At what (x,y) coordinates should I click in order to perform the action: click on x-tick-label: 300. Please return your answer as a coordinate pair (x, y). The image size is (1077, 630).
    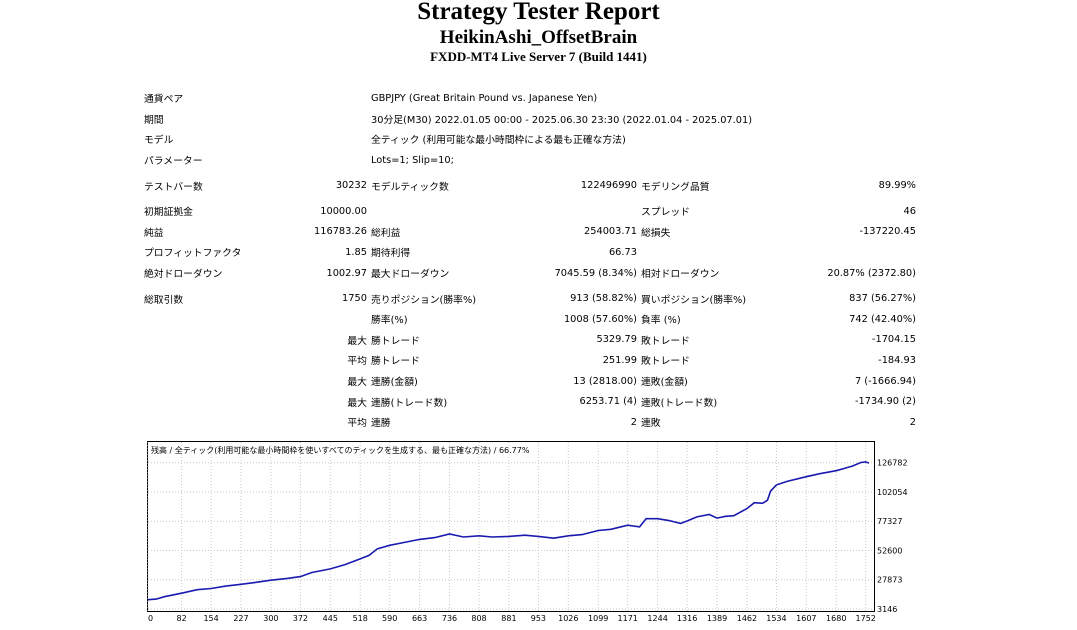
    Looking at the image, I should click on (270, 618).